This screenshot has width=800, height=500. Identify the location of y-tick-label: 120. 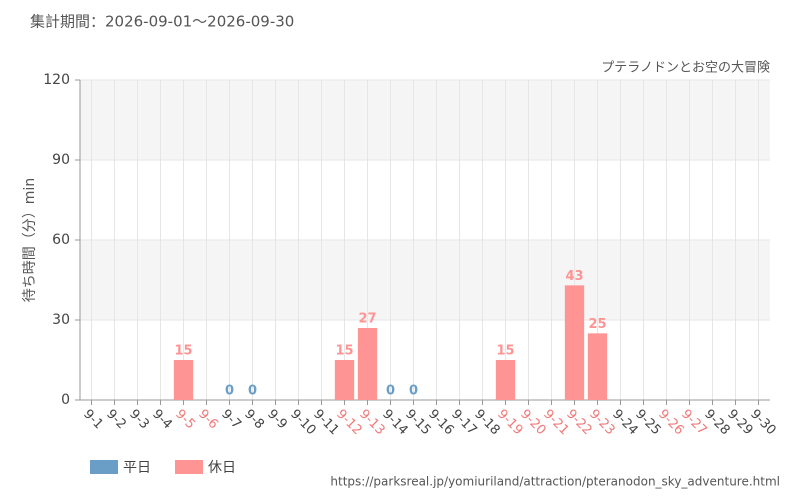
(56, 80).